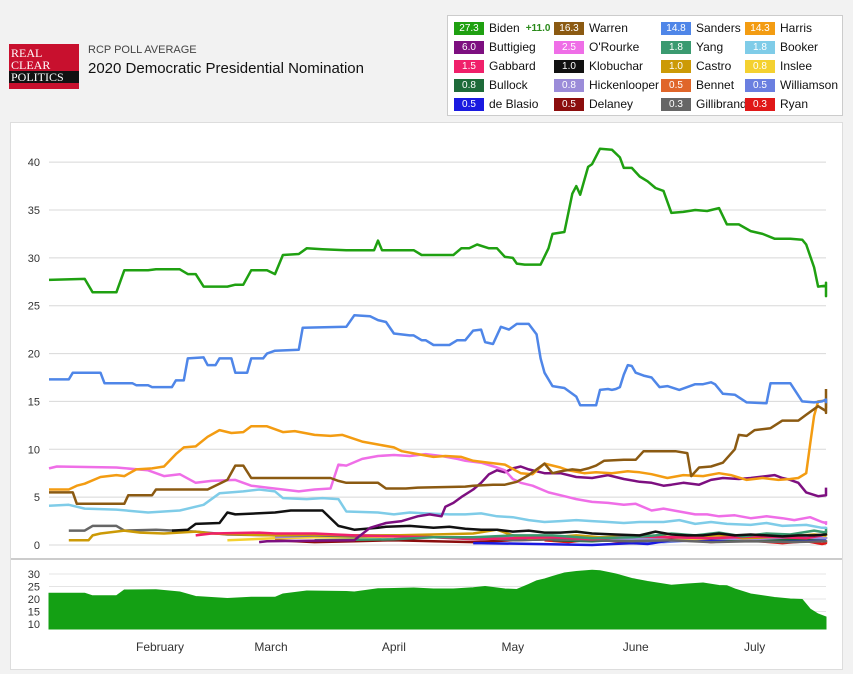 The height and width of the screenshot is (674, 853). I want to click on legend-candidate-name: Yang, so click(710, 47).